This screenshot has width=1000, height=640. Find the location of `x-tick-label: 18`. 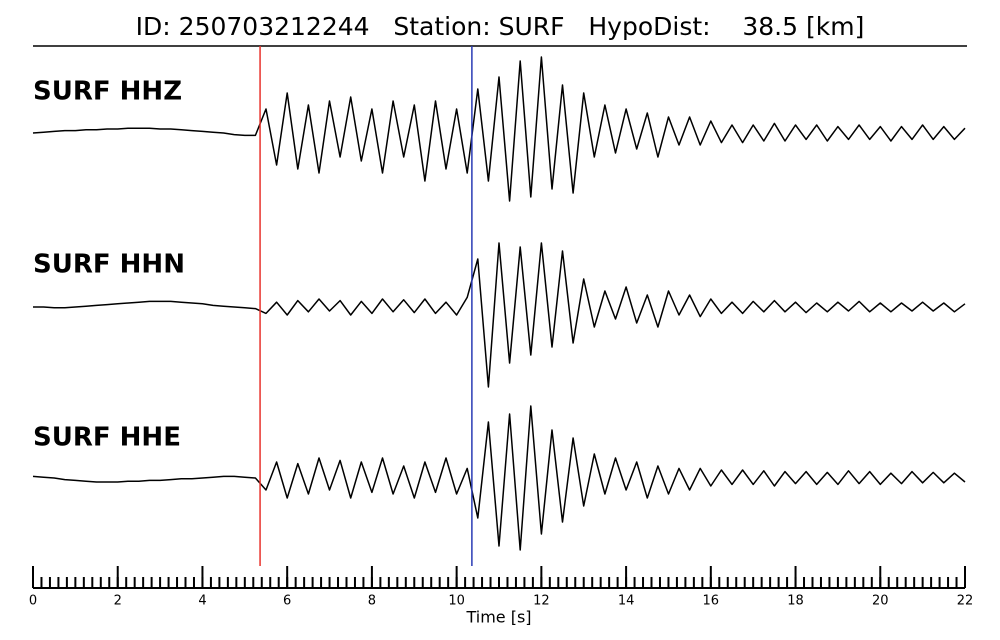

x-tick-label: 18 is located at coordinates (795, 601).